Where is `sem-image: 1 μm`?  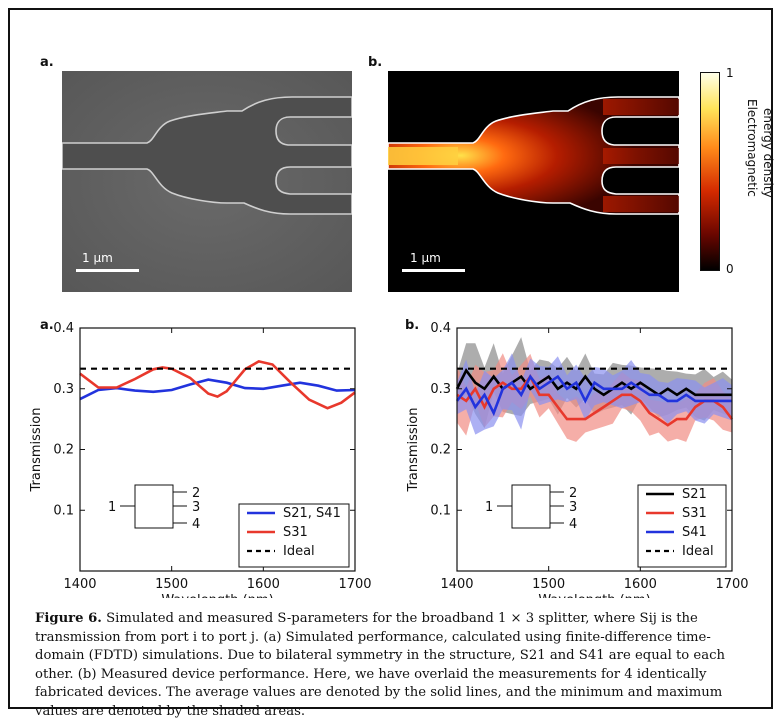
sem-image: 1 μm is located at coordinates (207, 181).